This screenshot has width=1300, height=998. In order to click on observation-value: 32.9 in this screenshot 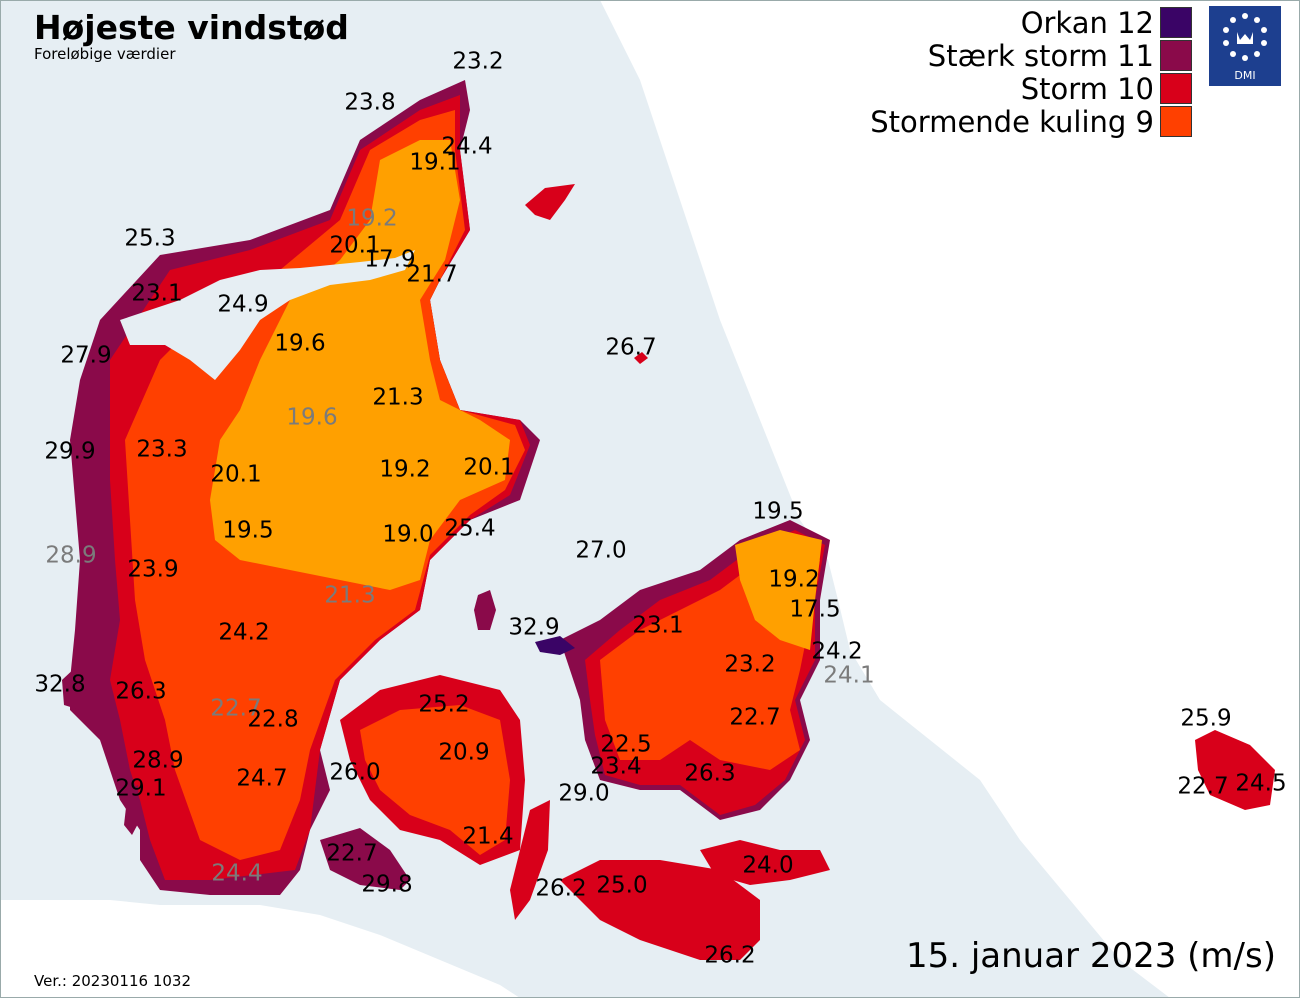, I will do `click(533, 628)`.